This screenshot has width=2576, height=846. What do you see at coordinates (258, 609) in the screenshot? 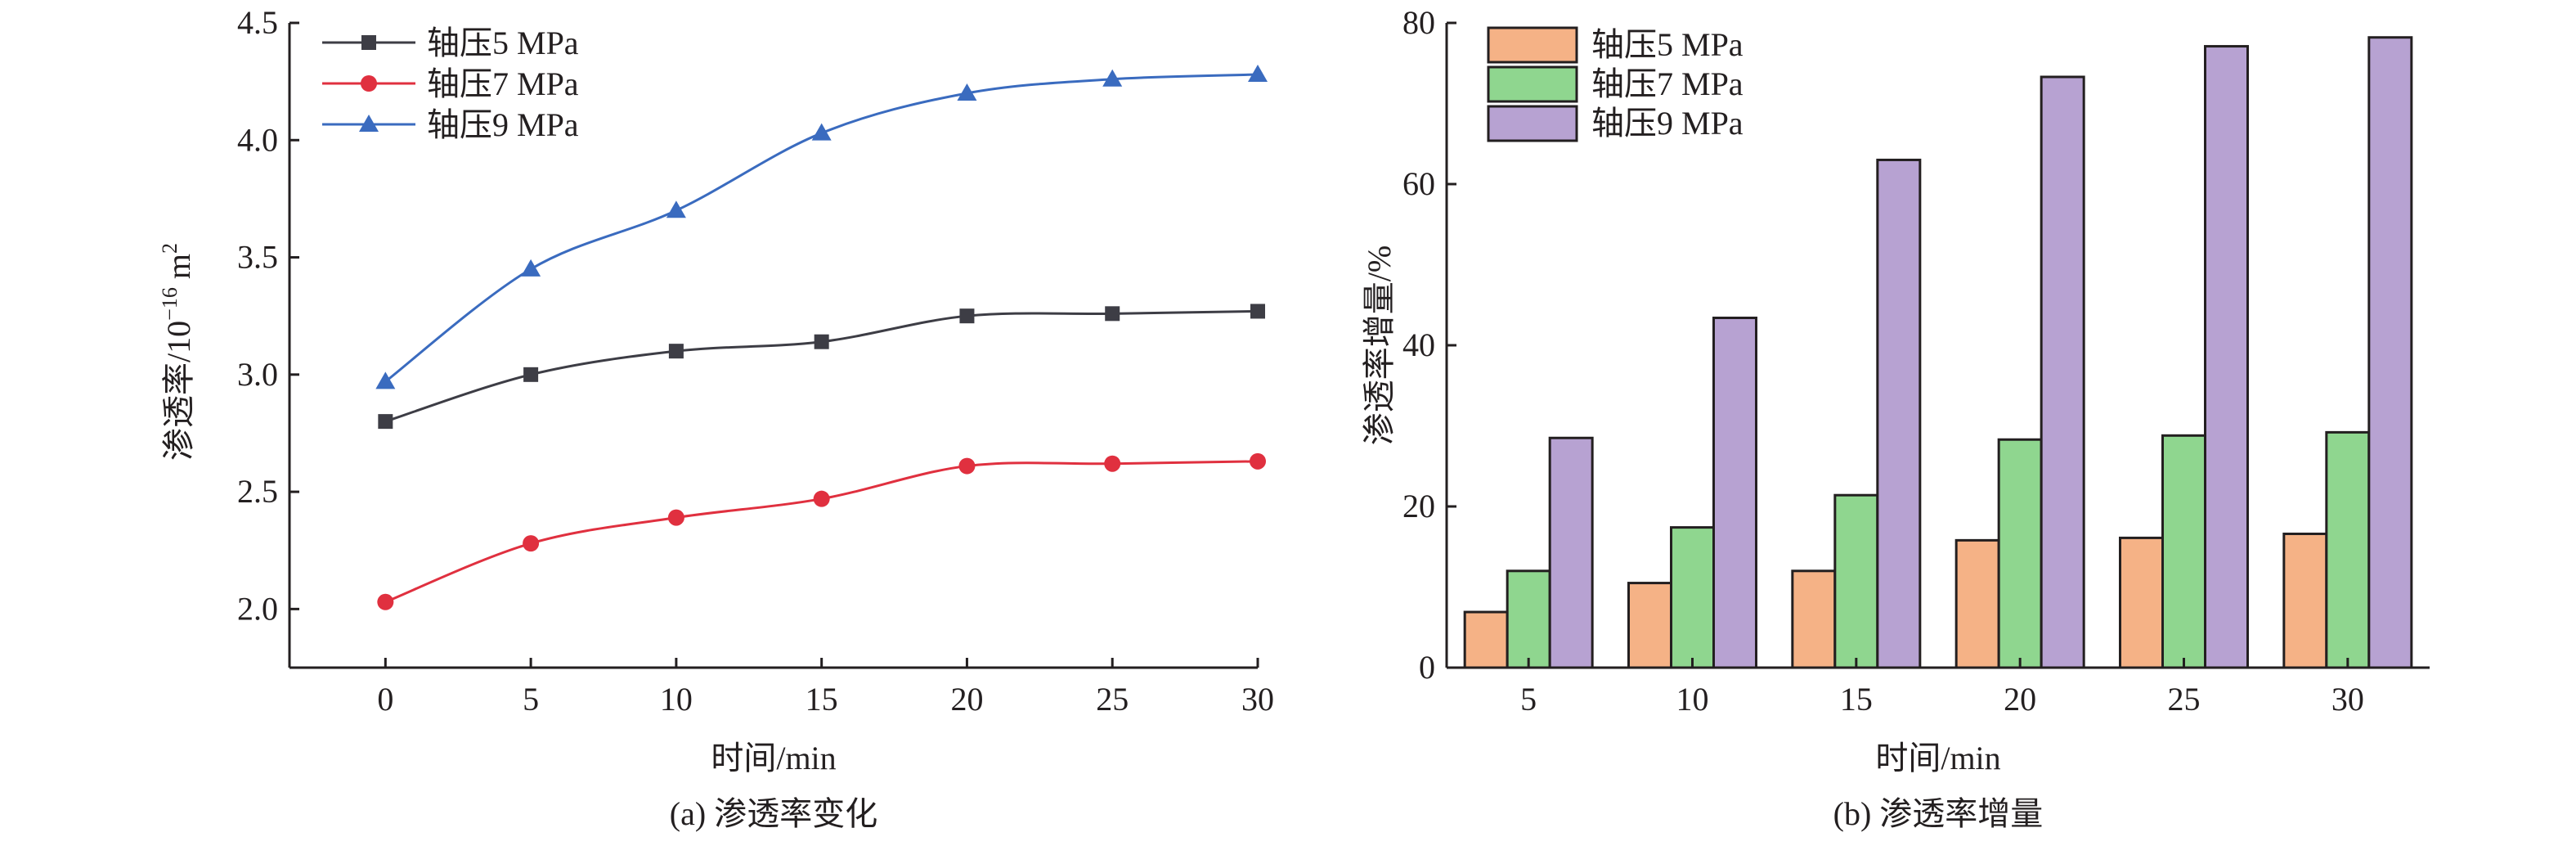
I see `y-tick-label: 2.0` at bounding box center [258, 609].